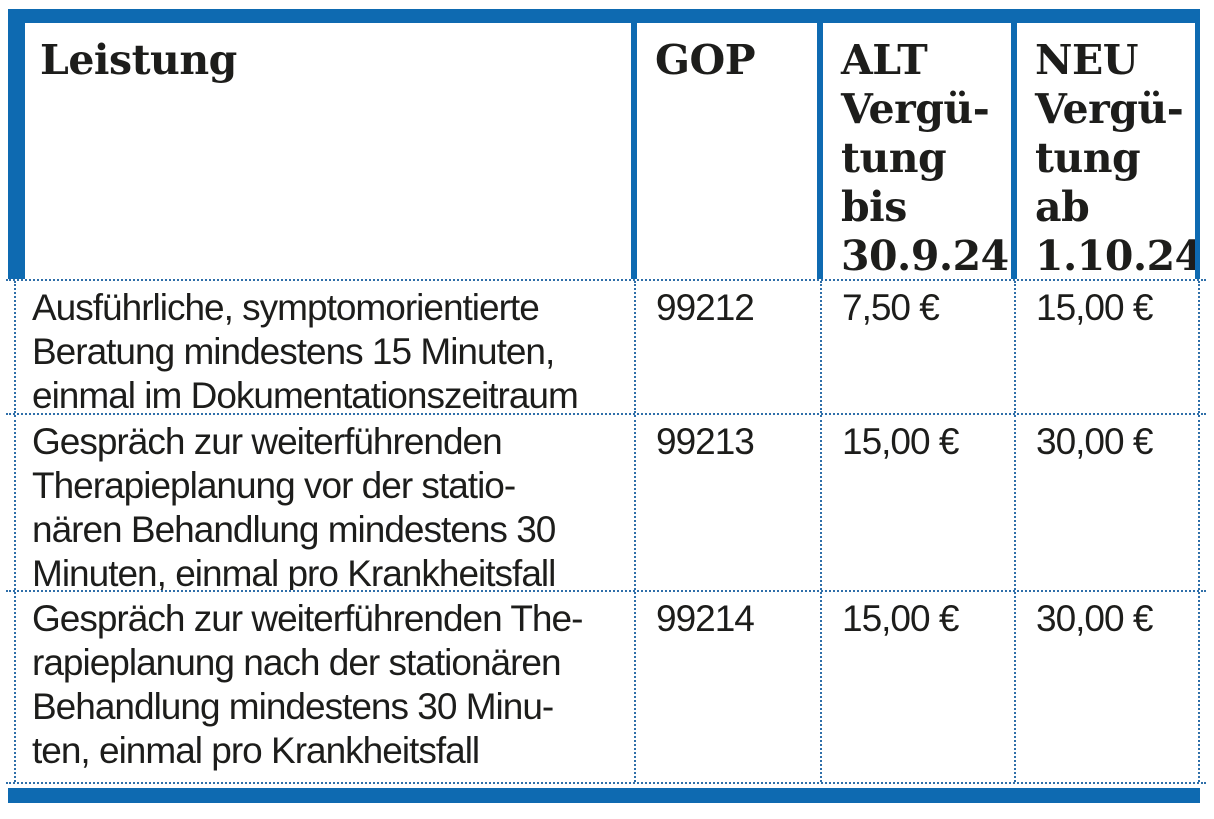  I want to click on table-top-bar, so click(604, 16).